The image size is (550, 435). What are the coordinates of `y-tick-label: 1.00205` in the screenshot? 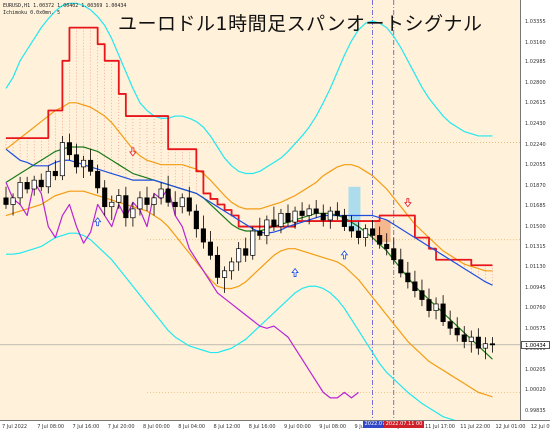 It's located at (535, 369).